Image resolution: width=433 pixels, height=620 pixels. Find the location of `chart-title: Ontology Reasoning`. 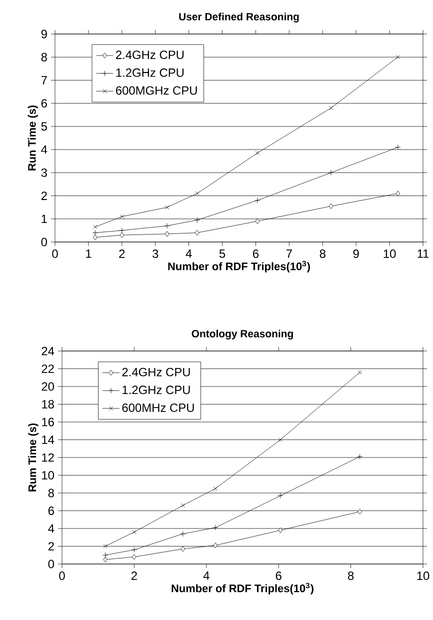

chart-title: Ontology Reasoning is located at coordinates (242, 335).